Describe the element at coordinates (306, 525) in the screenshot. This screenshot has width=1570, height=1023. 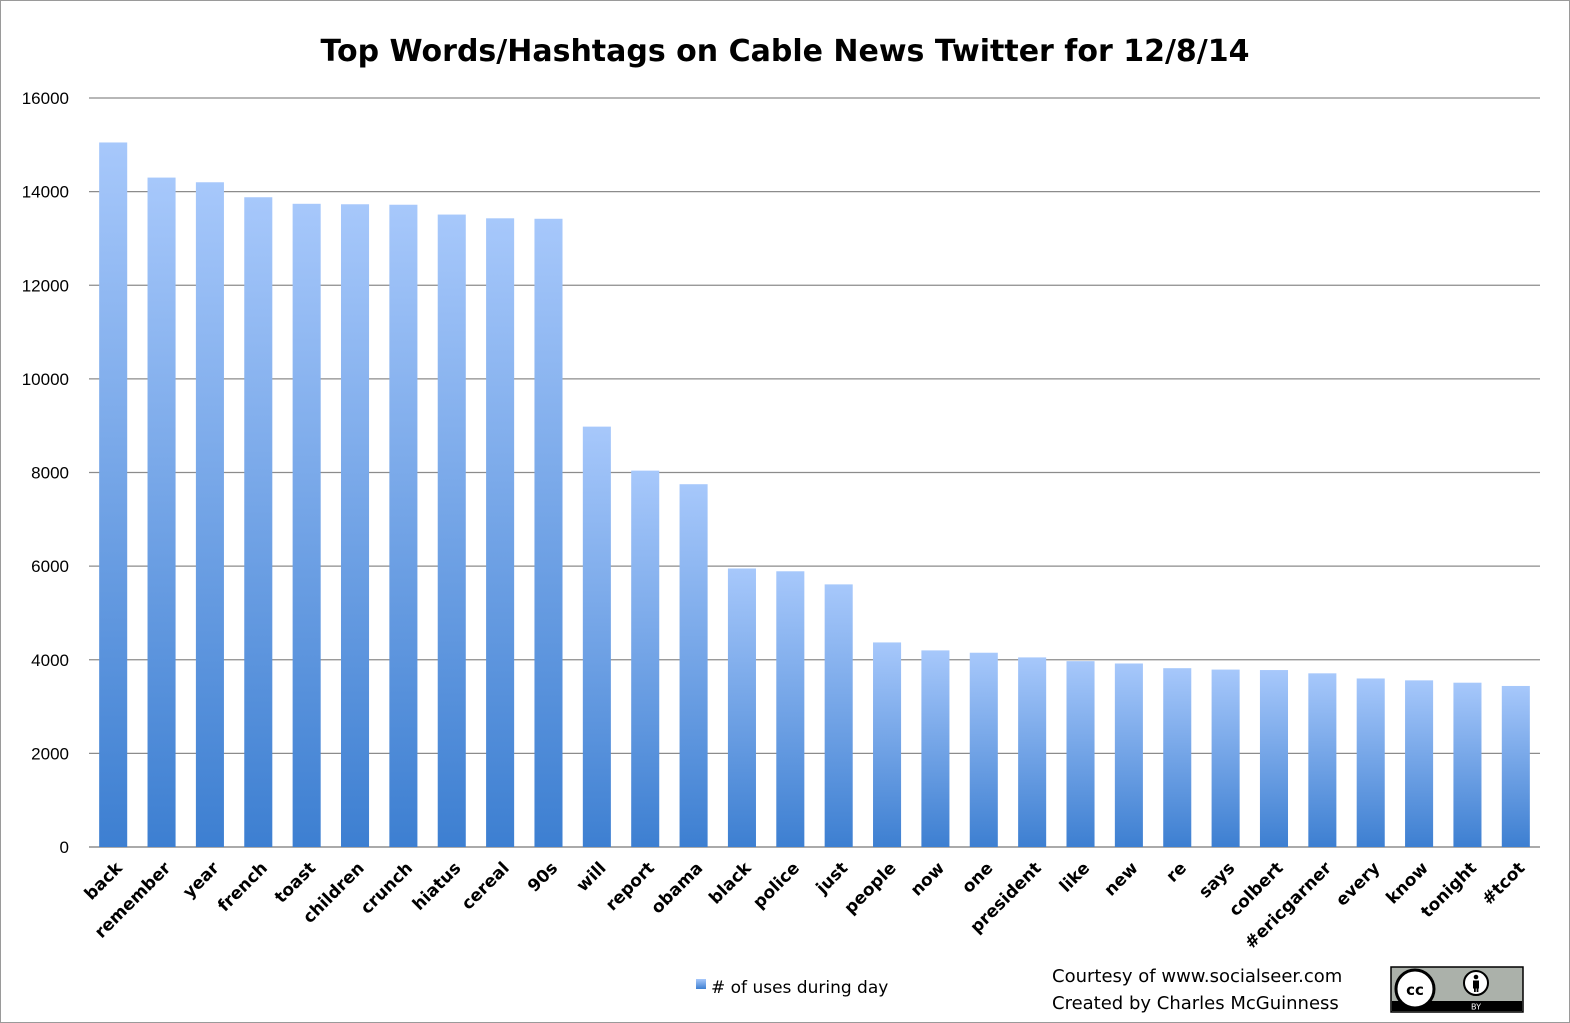
I see `bar-toast` at that location.